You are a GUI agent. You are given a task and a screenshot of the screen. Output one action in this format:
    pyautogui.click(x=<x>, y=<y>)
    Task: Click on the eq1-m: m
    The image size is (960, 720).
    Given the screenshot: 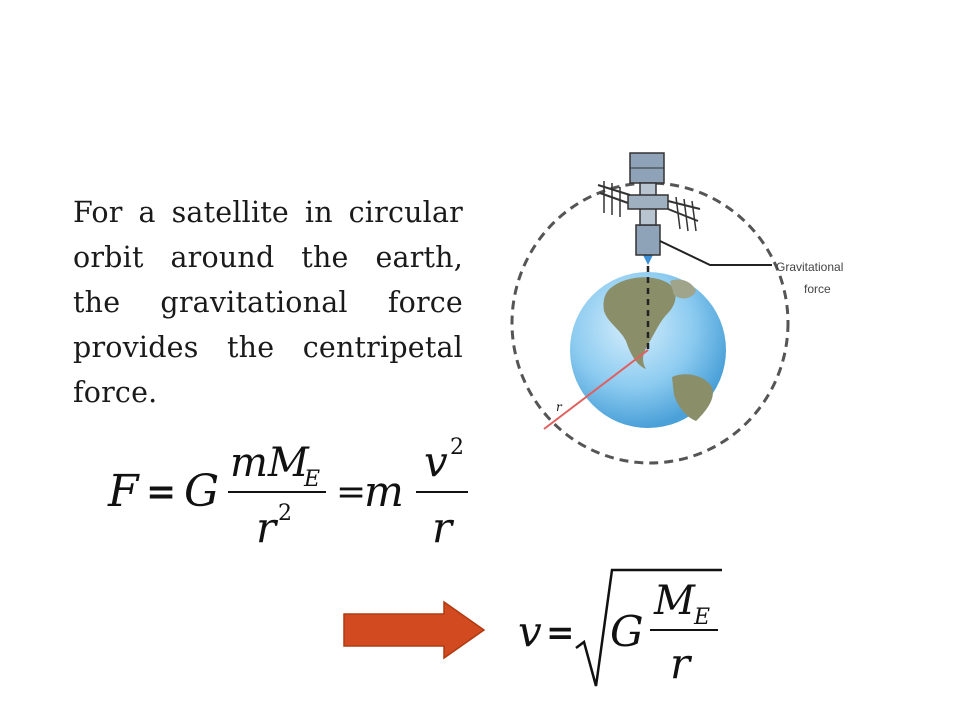 What is the action you would take?
    pyautogui.click(x=384, y=491)
    